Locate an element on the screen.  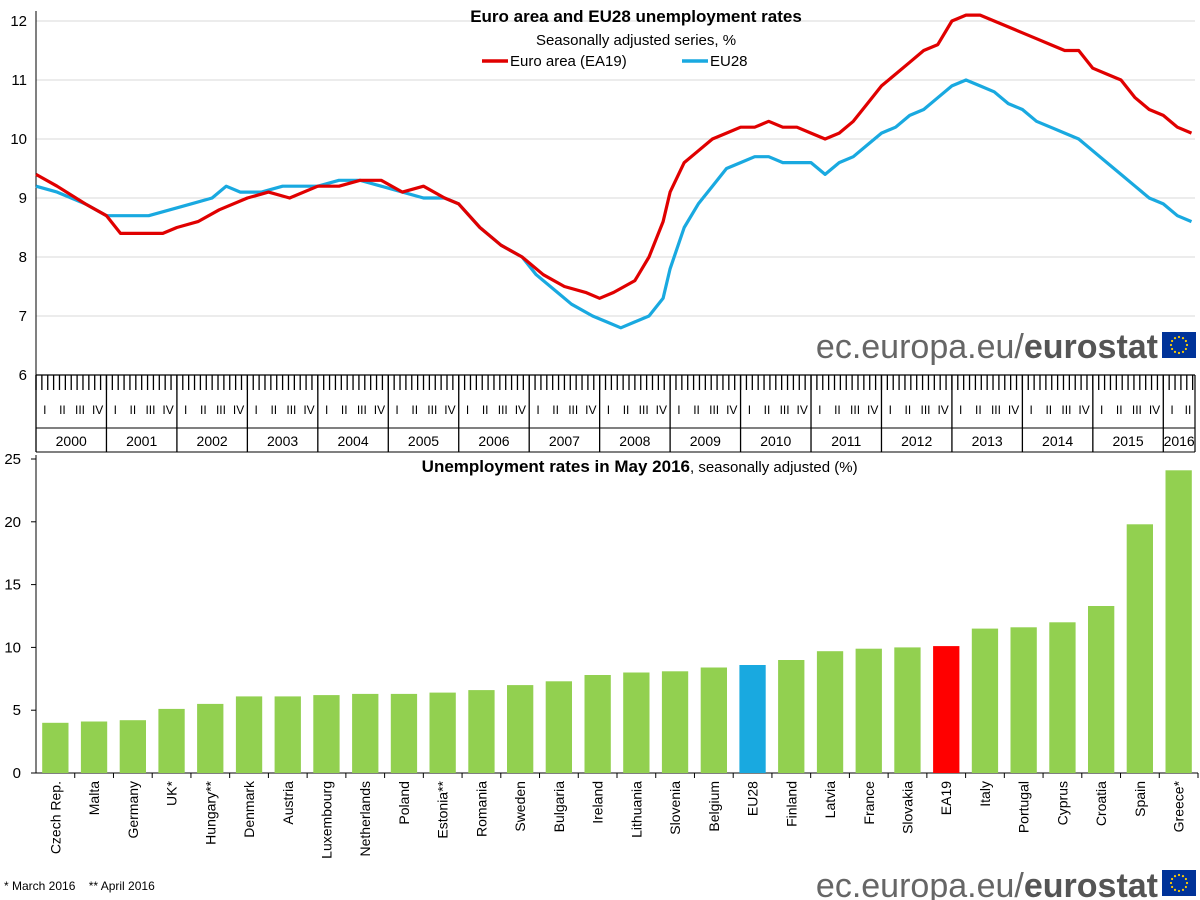
y-tick-label: 6 is located at coordinates (23, 375).